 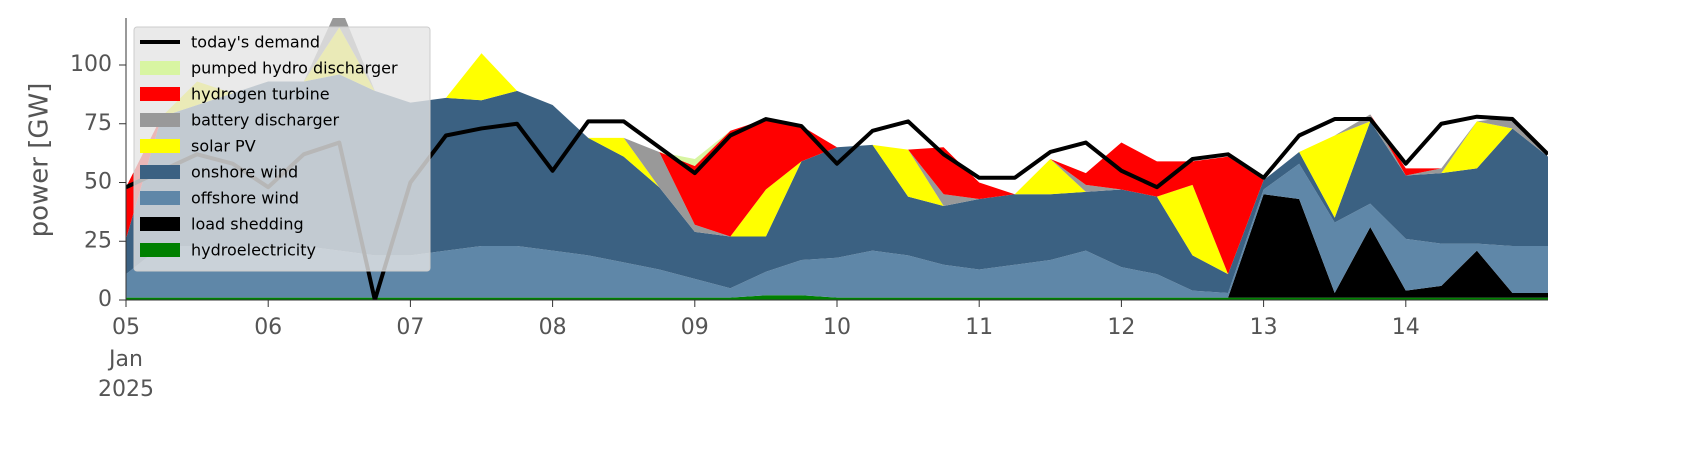 I want to click on x-tick-label: 07, so click(x=410, y=327).